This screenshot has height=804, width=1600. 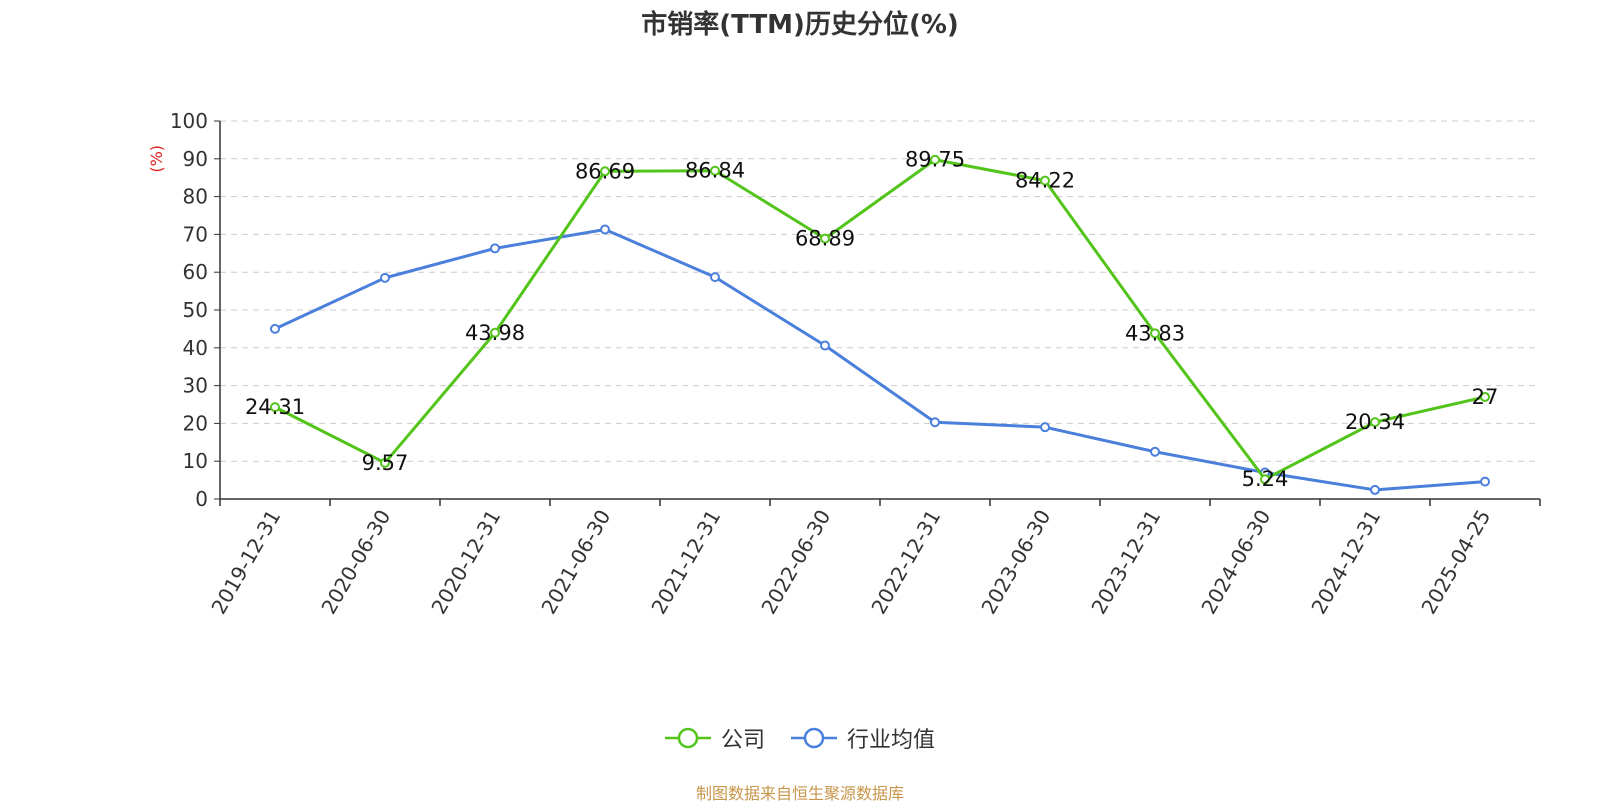 What do you see at coordinates (195, 310) in the screenshot?
I see `y-tick-label-50: 50` at bounding box center [195, 310].